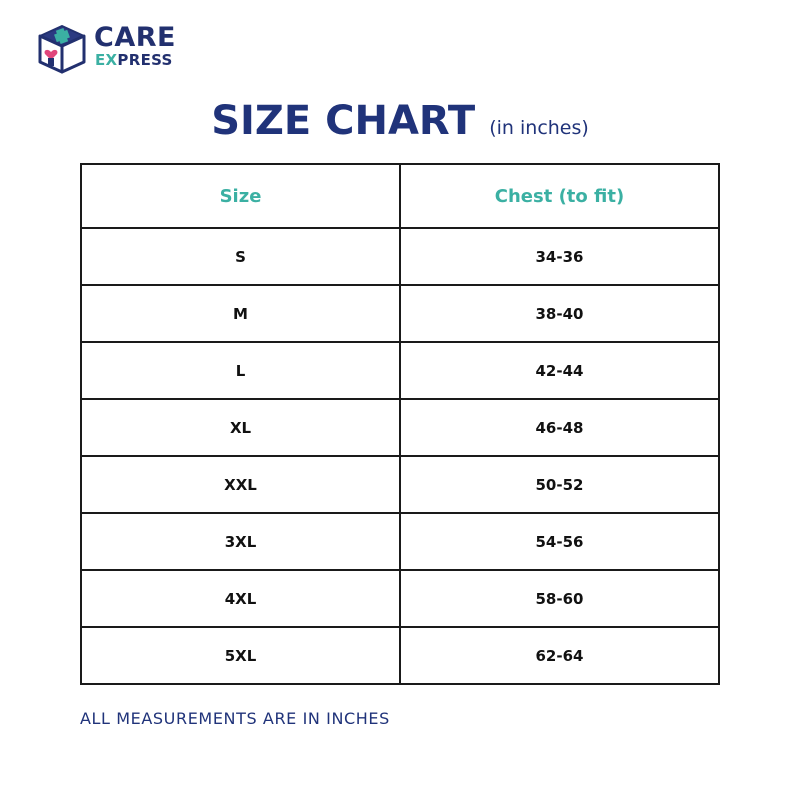 The height and width of the screenshot is (800, 800). I want to click on size-cell: L, so click(240, 370).